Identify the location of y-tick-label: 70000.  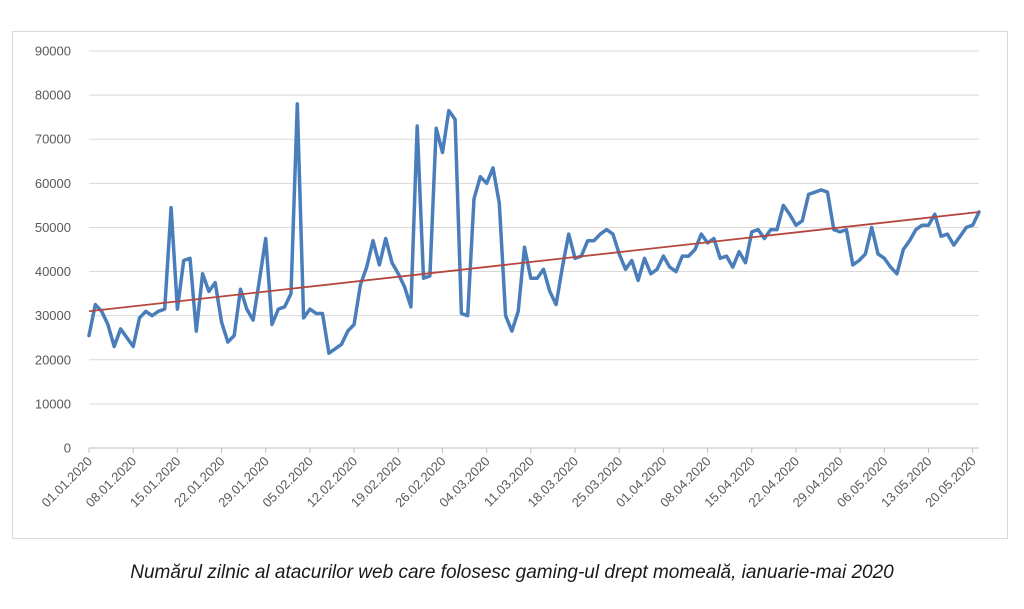
(53, 139).